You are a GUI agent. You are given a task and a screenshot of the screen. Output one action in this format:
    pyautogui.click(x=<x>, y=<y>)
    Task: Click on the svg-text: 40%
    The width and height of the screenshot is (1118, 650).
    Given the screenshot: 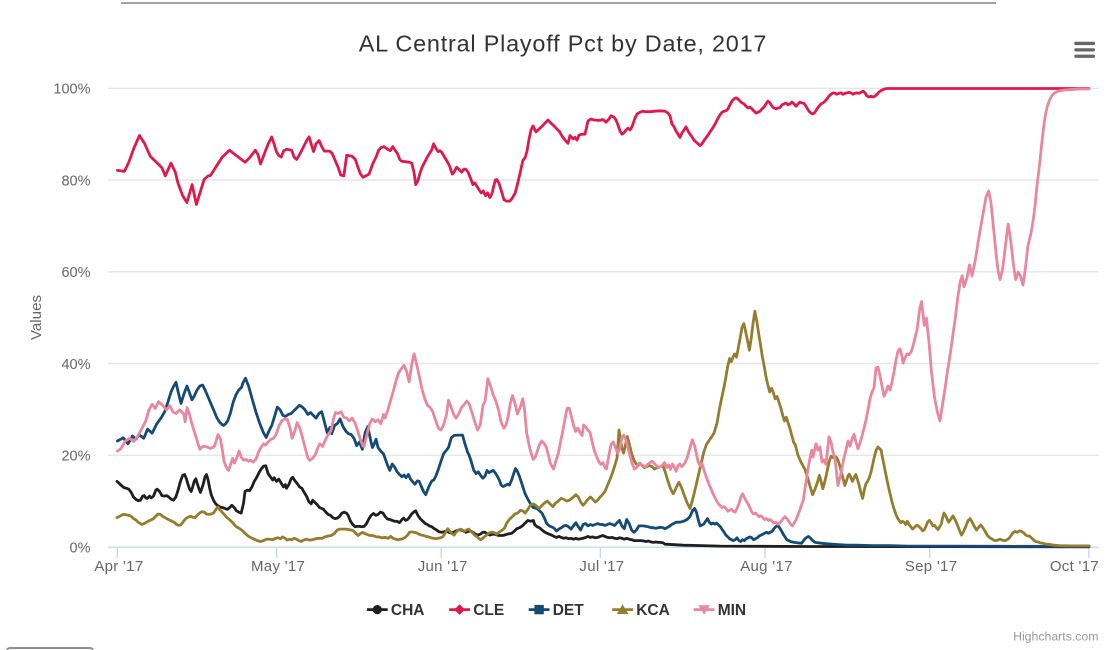 What is the action you would take?
    pyautogui.click(x=75, y=365)
    